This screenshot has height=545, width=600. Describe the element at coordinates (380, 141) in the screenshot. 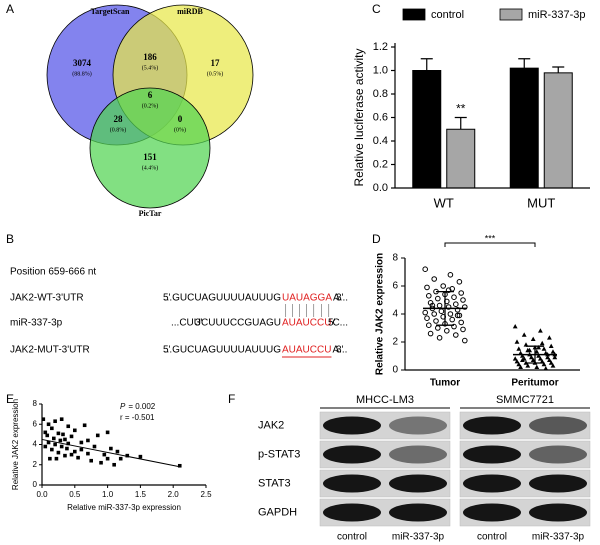

I see `y-tick-label: 0.4` at that location.